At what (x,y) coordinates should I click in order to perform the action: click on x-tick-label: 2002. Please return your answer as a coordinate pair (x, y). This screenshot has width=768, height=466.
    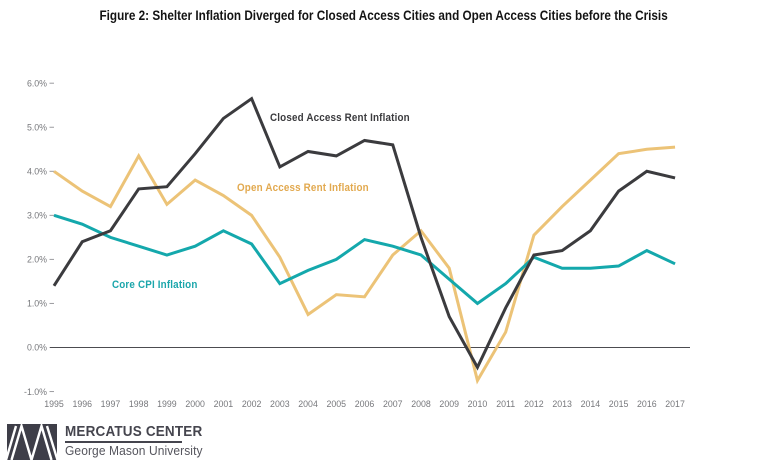
    Looking at the image, I should click on (252, 404).